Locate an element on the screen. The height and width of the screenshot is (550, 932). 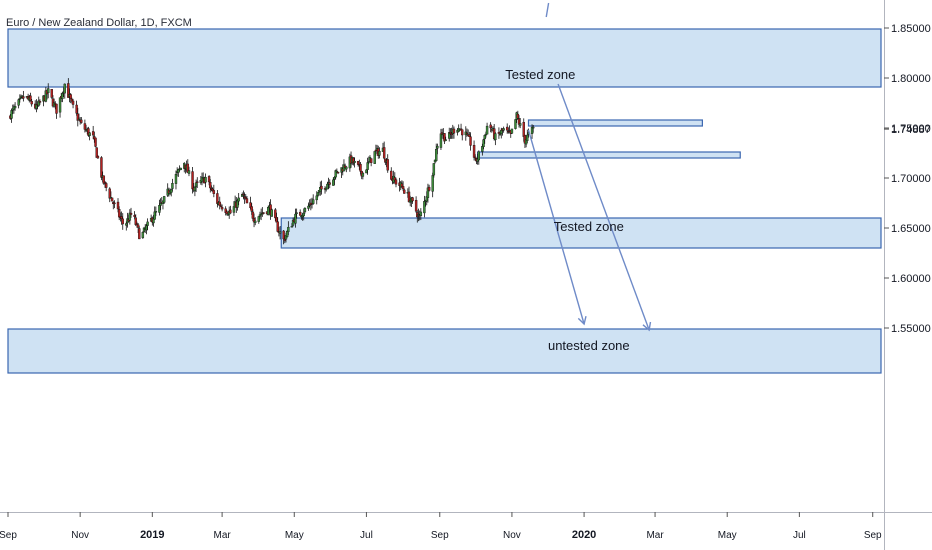
time-tick-label-4: May is located at coordinates (294, 535).